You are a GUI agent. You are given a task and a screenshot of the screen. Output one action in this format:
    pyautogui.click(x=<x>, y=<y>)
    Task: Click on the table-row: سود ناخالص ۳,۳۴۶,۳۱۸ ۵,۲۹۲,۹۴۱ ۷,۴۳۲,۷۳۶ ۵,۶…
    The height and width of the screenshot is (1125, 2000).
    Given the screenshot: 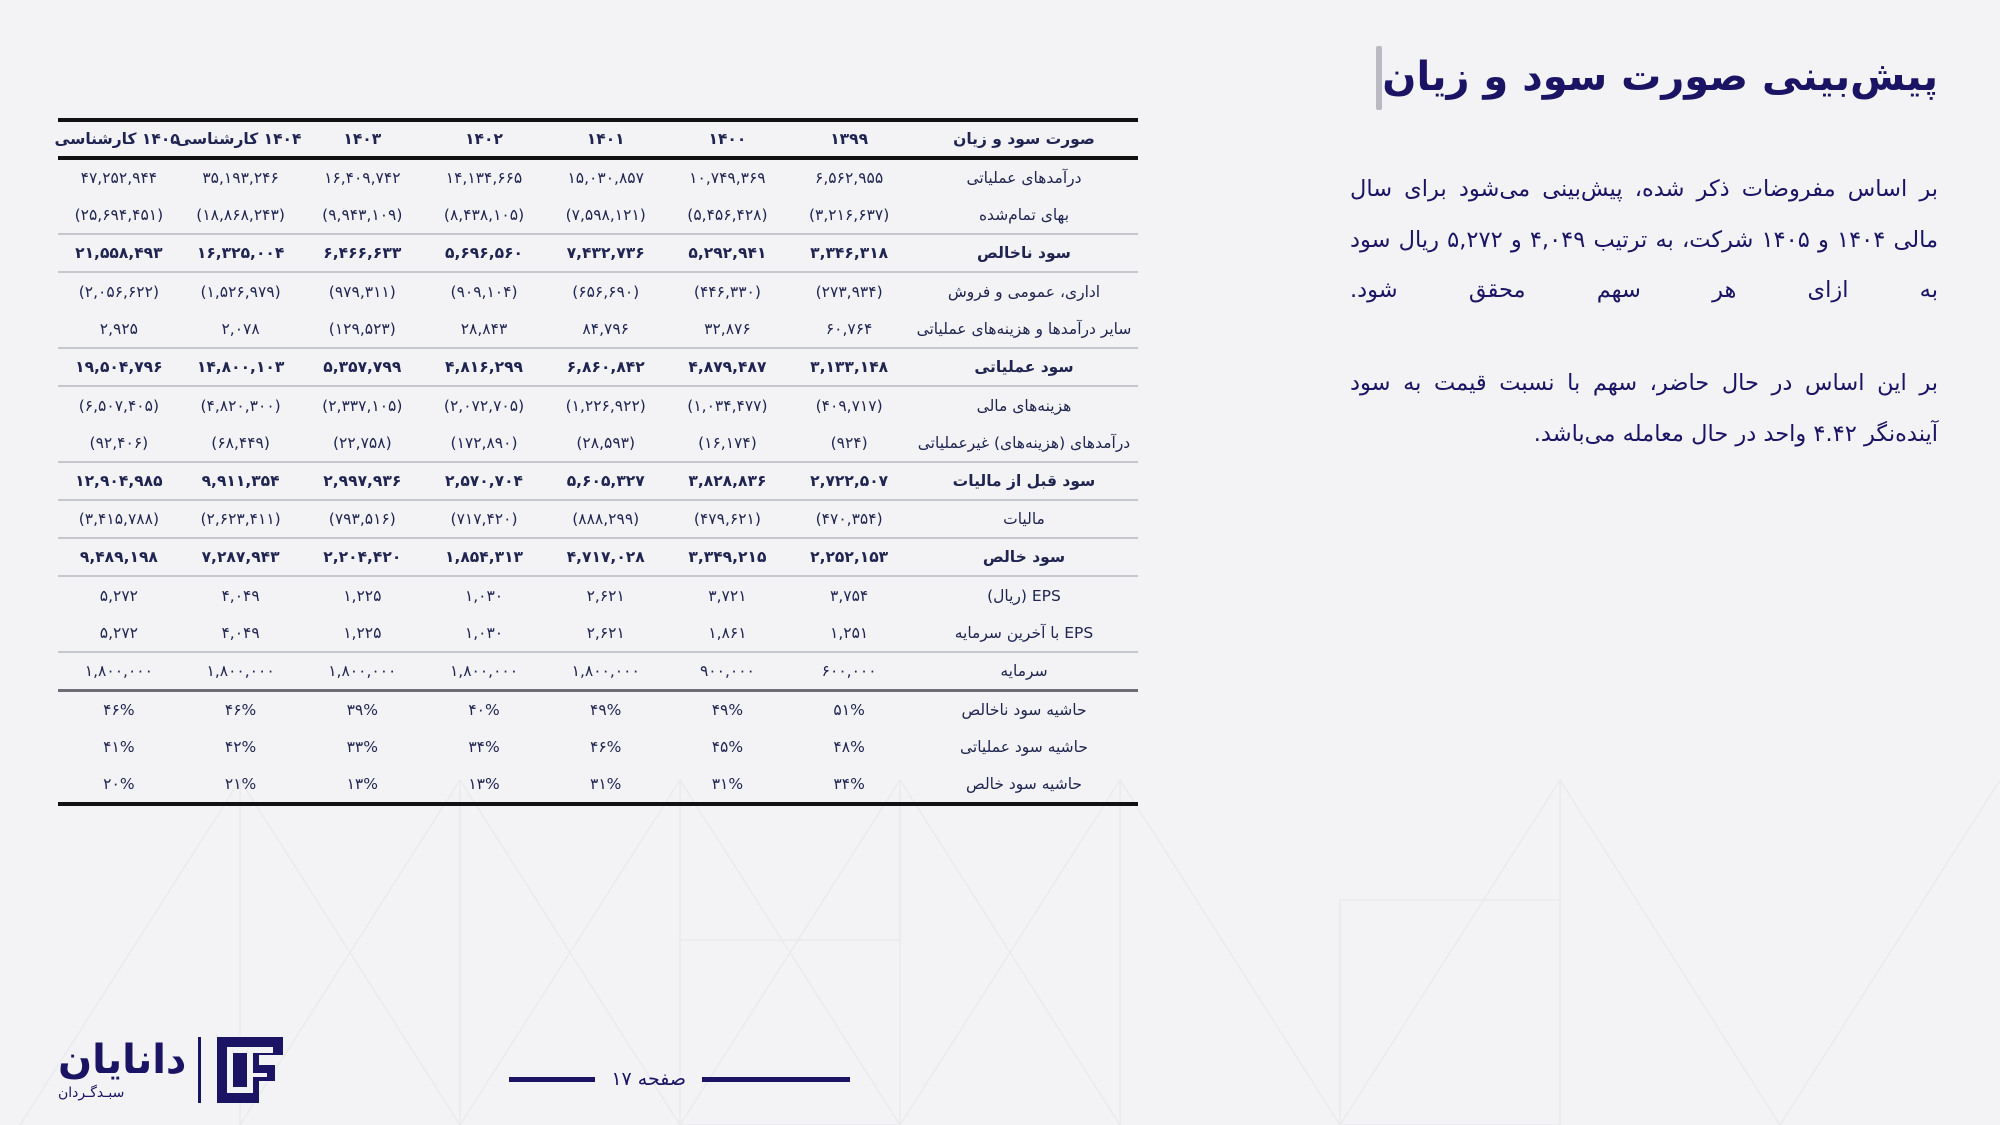 What is the action you would take?
    pyautogui.click(x=598, y=253)
    